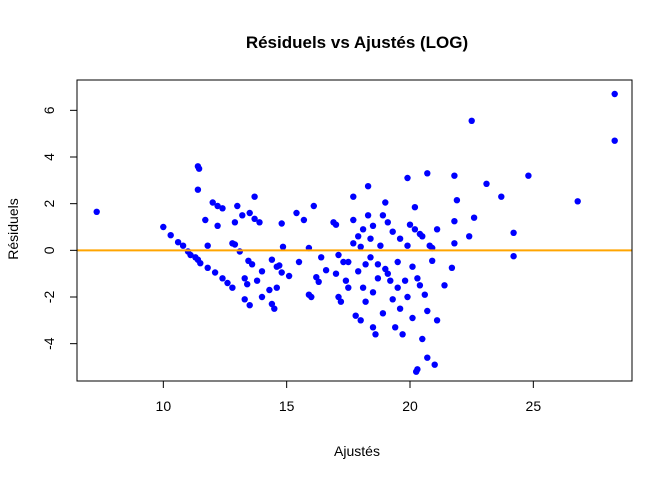 The height and width of the screenshot is (480, 672). Describe the element at coordinates (59, 228) in the screenshot. I see `y-axis: -4 -2 0 2 4 6` at that location.